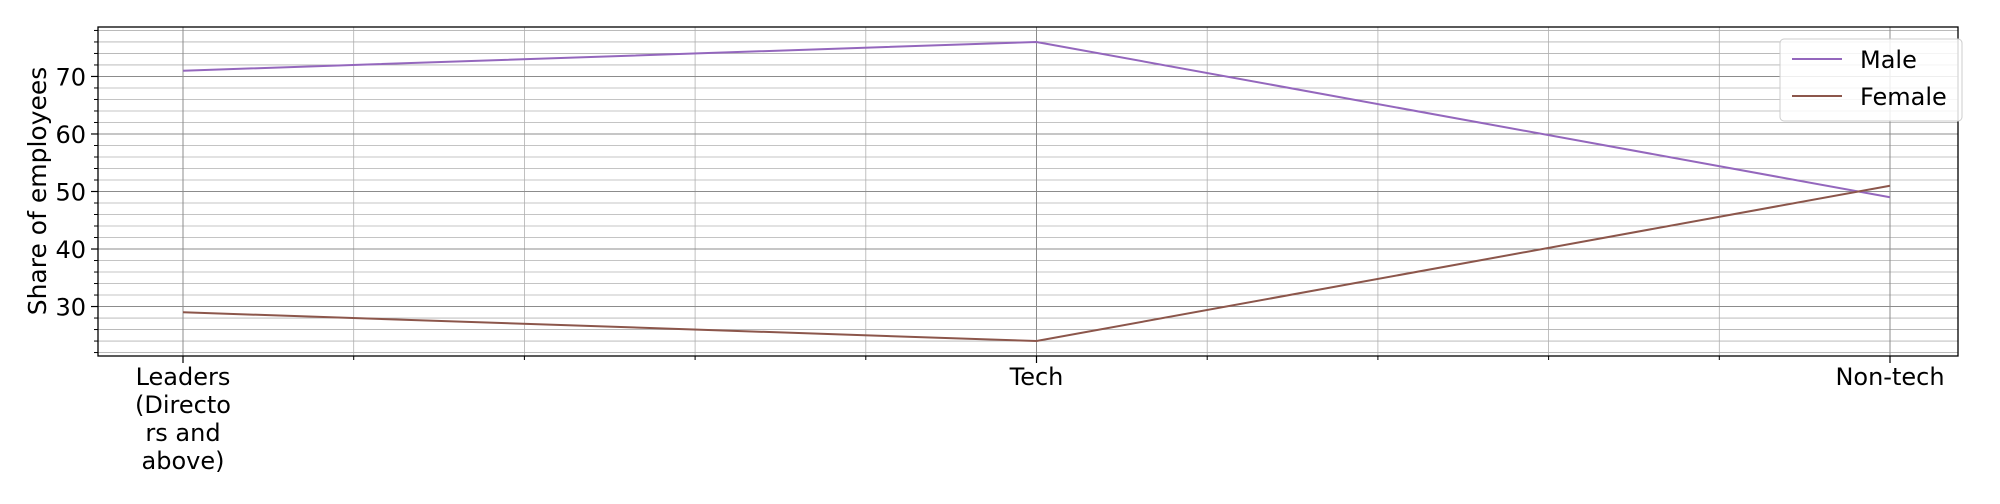 The height and width of the screenshot is (504, 2000). What do you see at coordinates (183, 419) in the screenshot?
I see `x-tick-label: Leaders (Directo rs and above)` at bounding box center [183, 419].